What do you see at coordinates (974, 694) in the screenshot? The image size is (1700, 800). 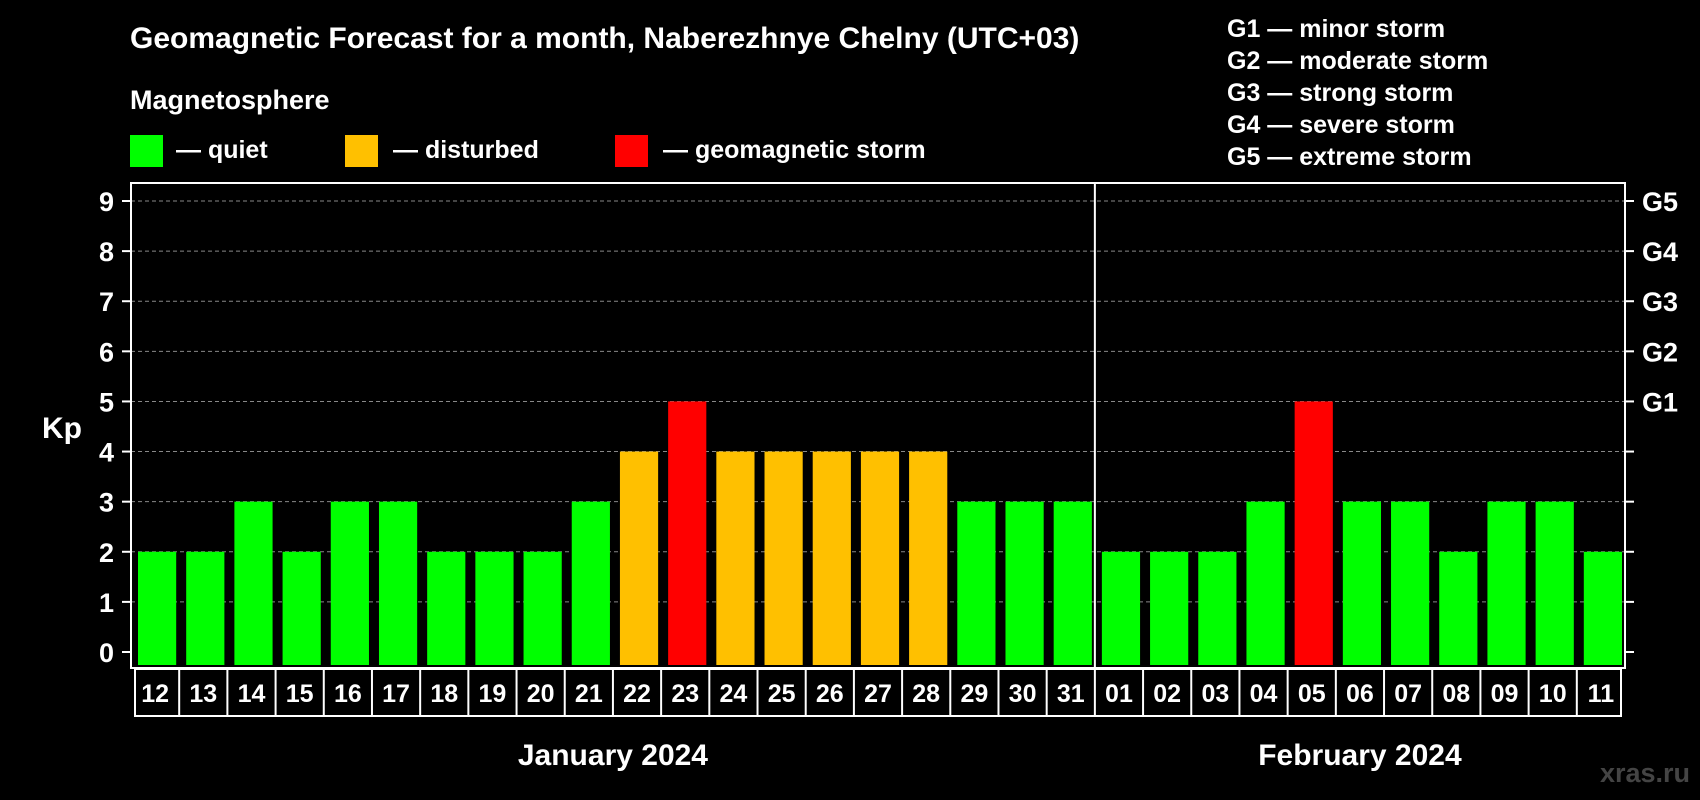 I see `x-tick-label: 29` at bounding box center [974, 694].